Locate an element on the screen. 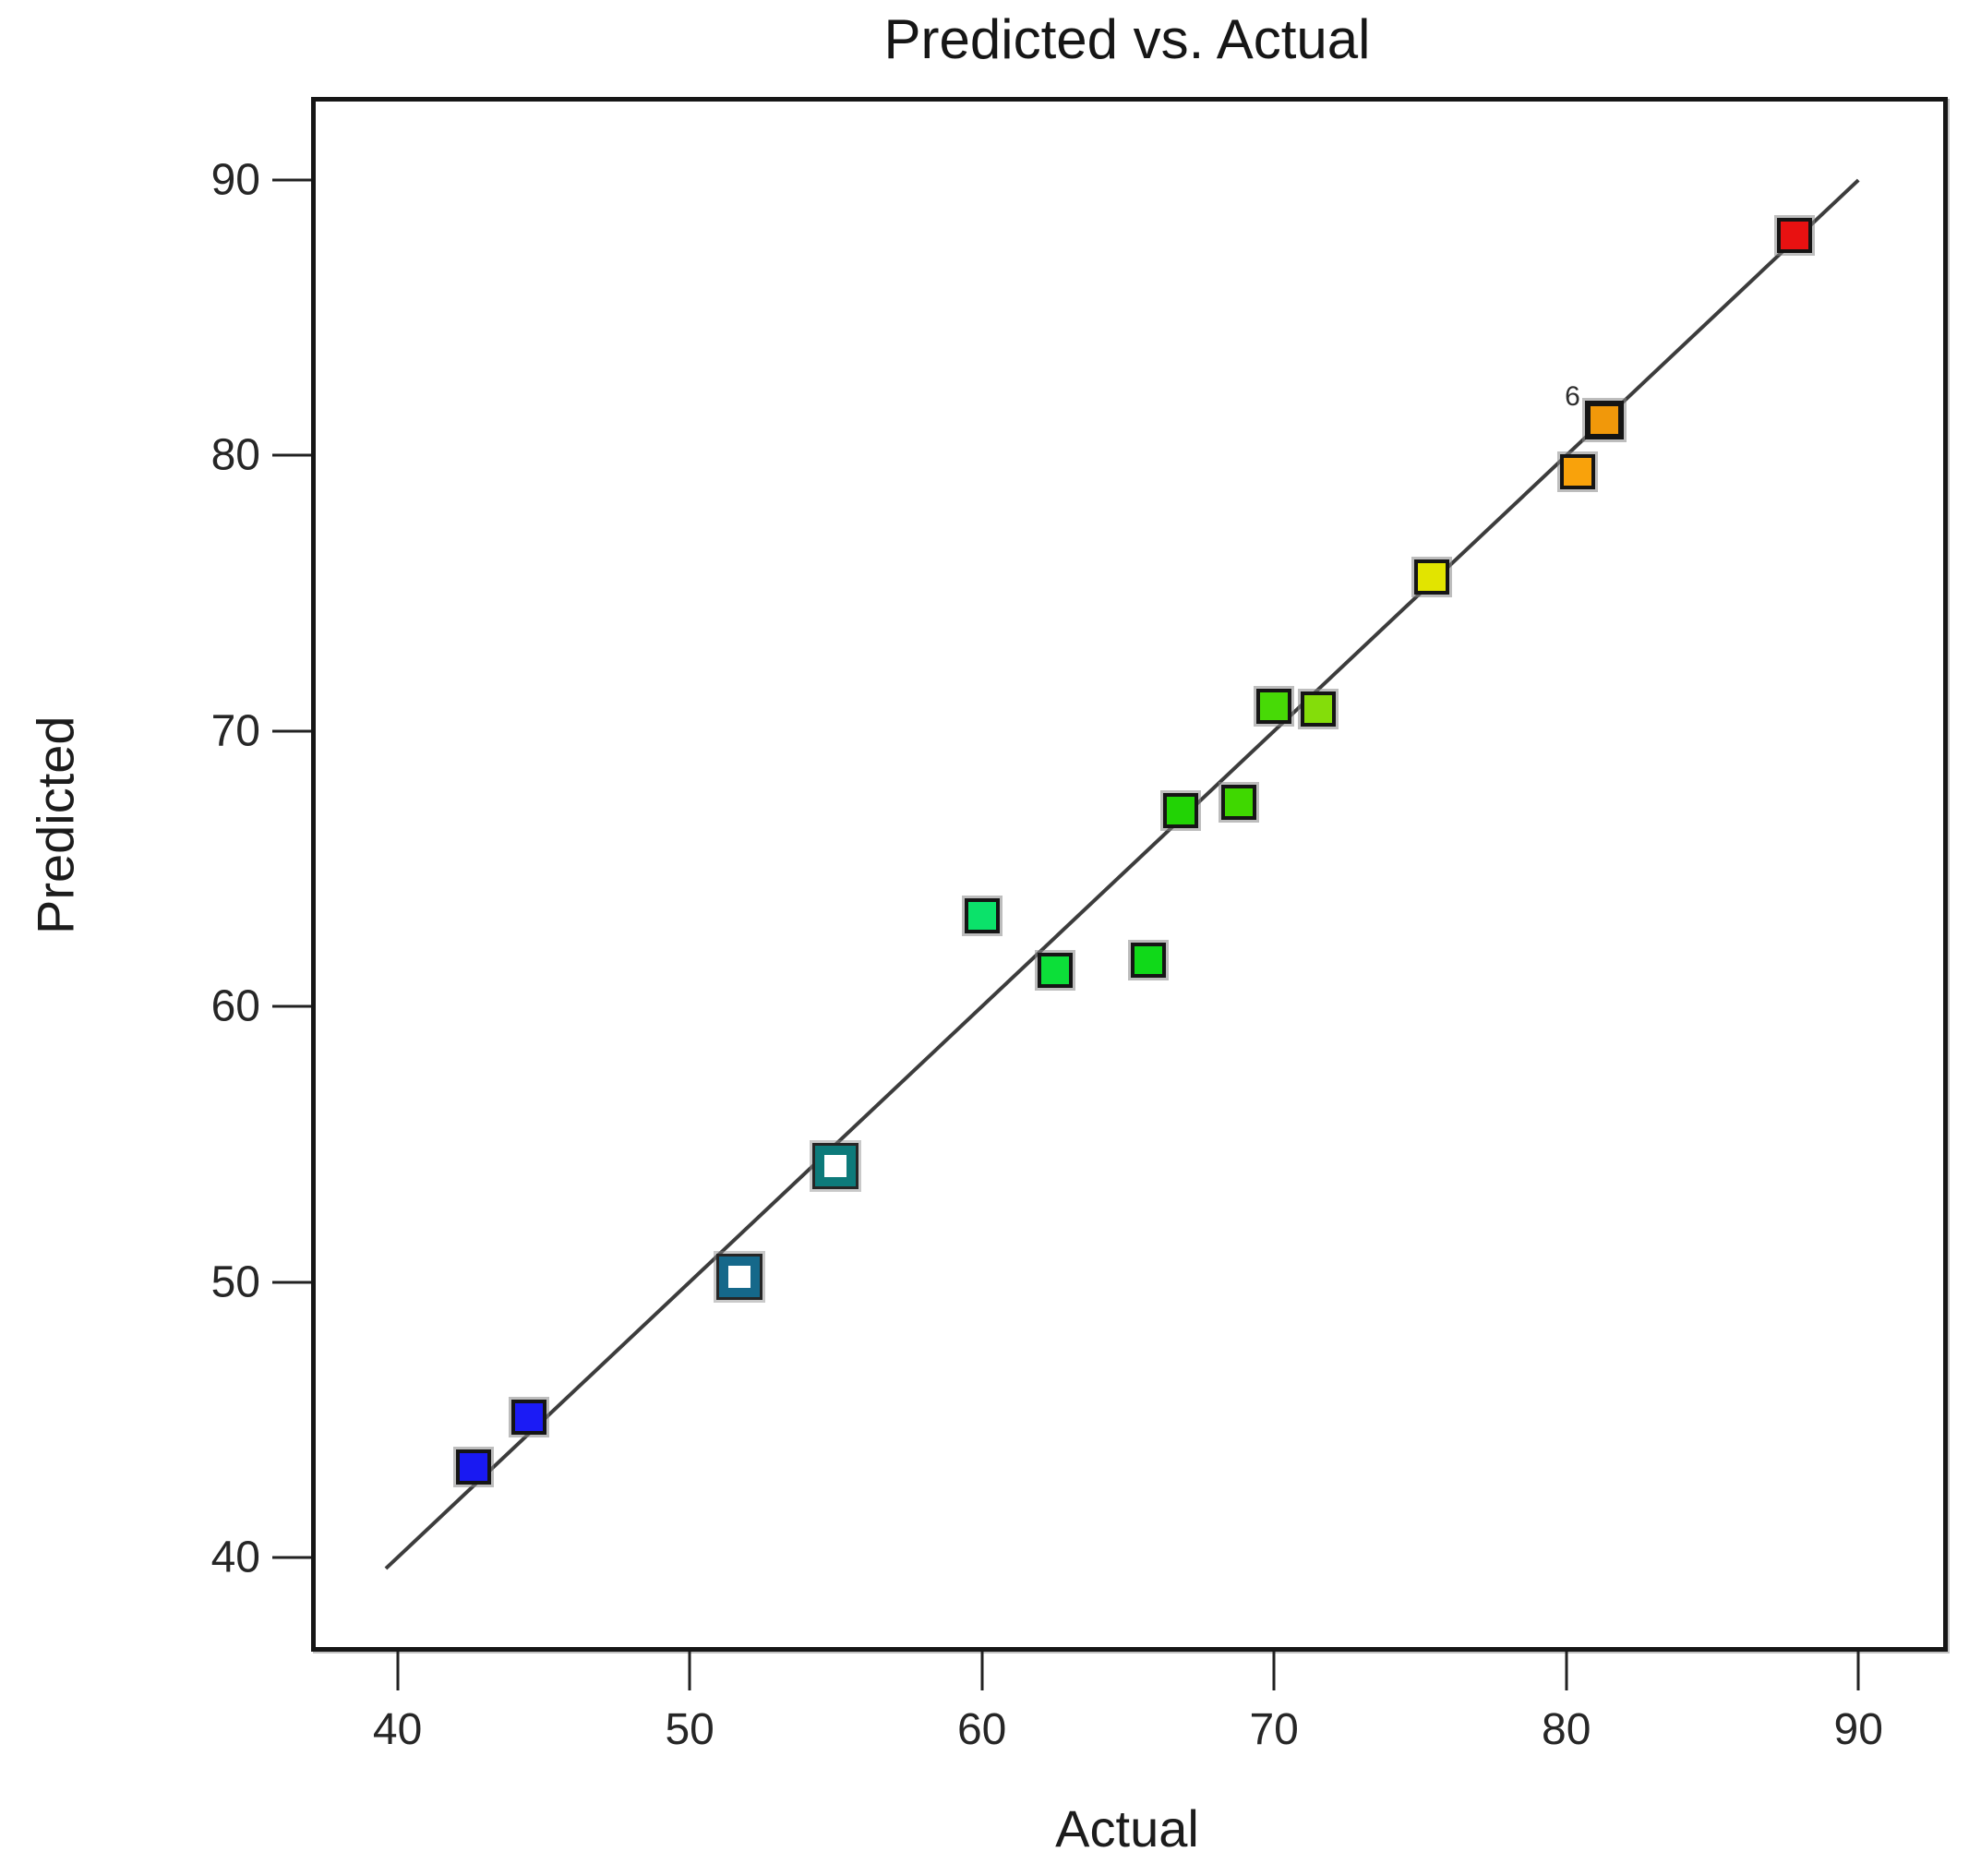 The image size is (1969, 1876). replicate-count-label: 6 is located at coordinates (1572, 396).